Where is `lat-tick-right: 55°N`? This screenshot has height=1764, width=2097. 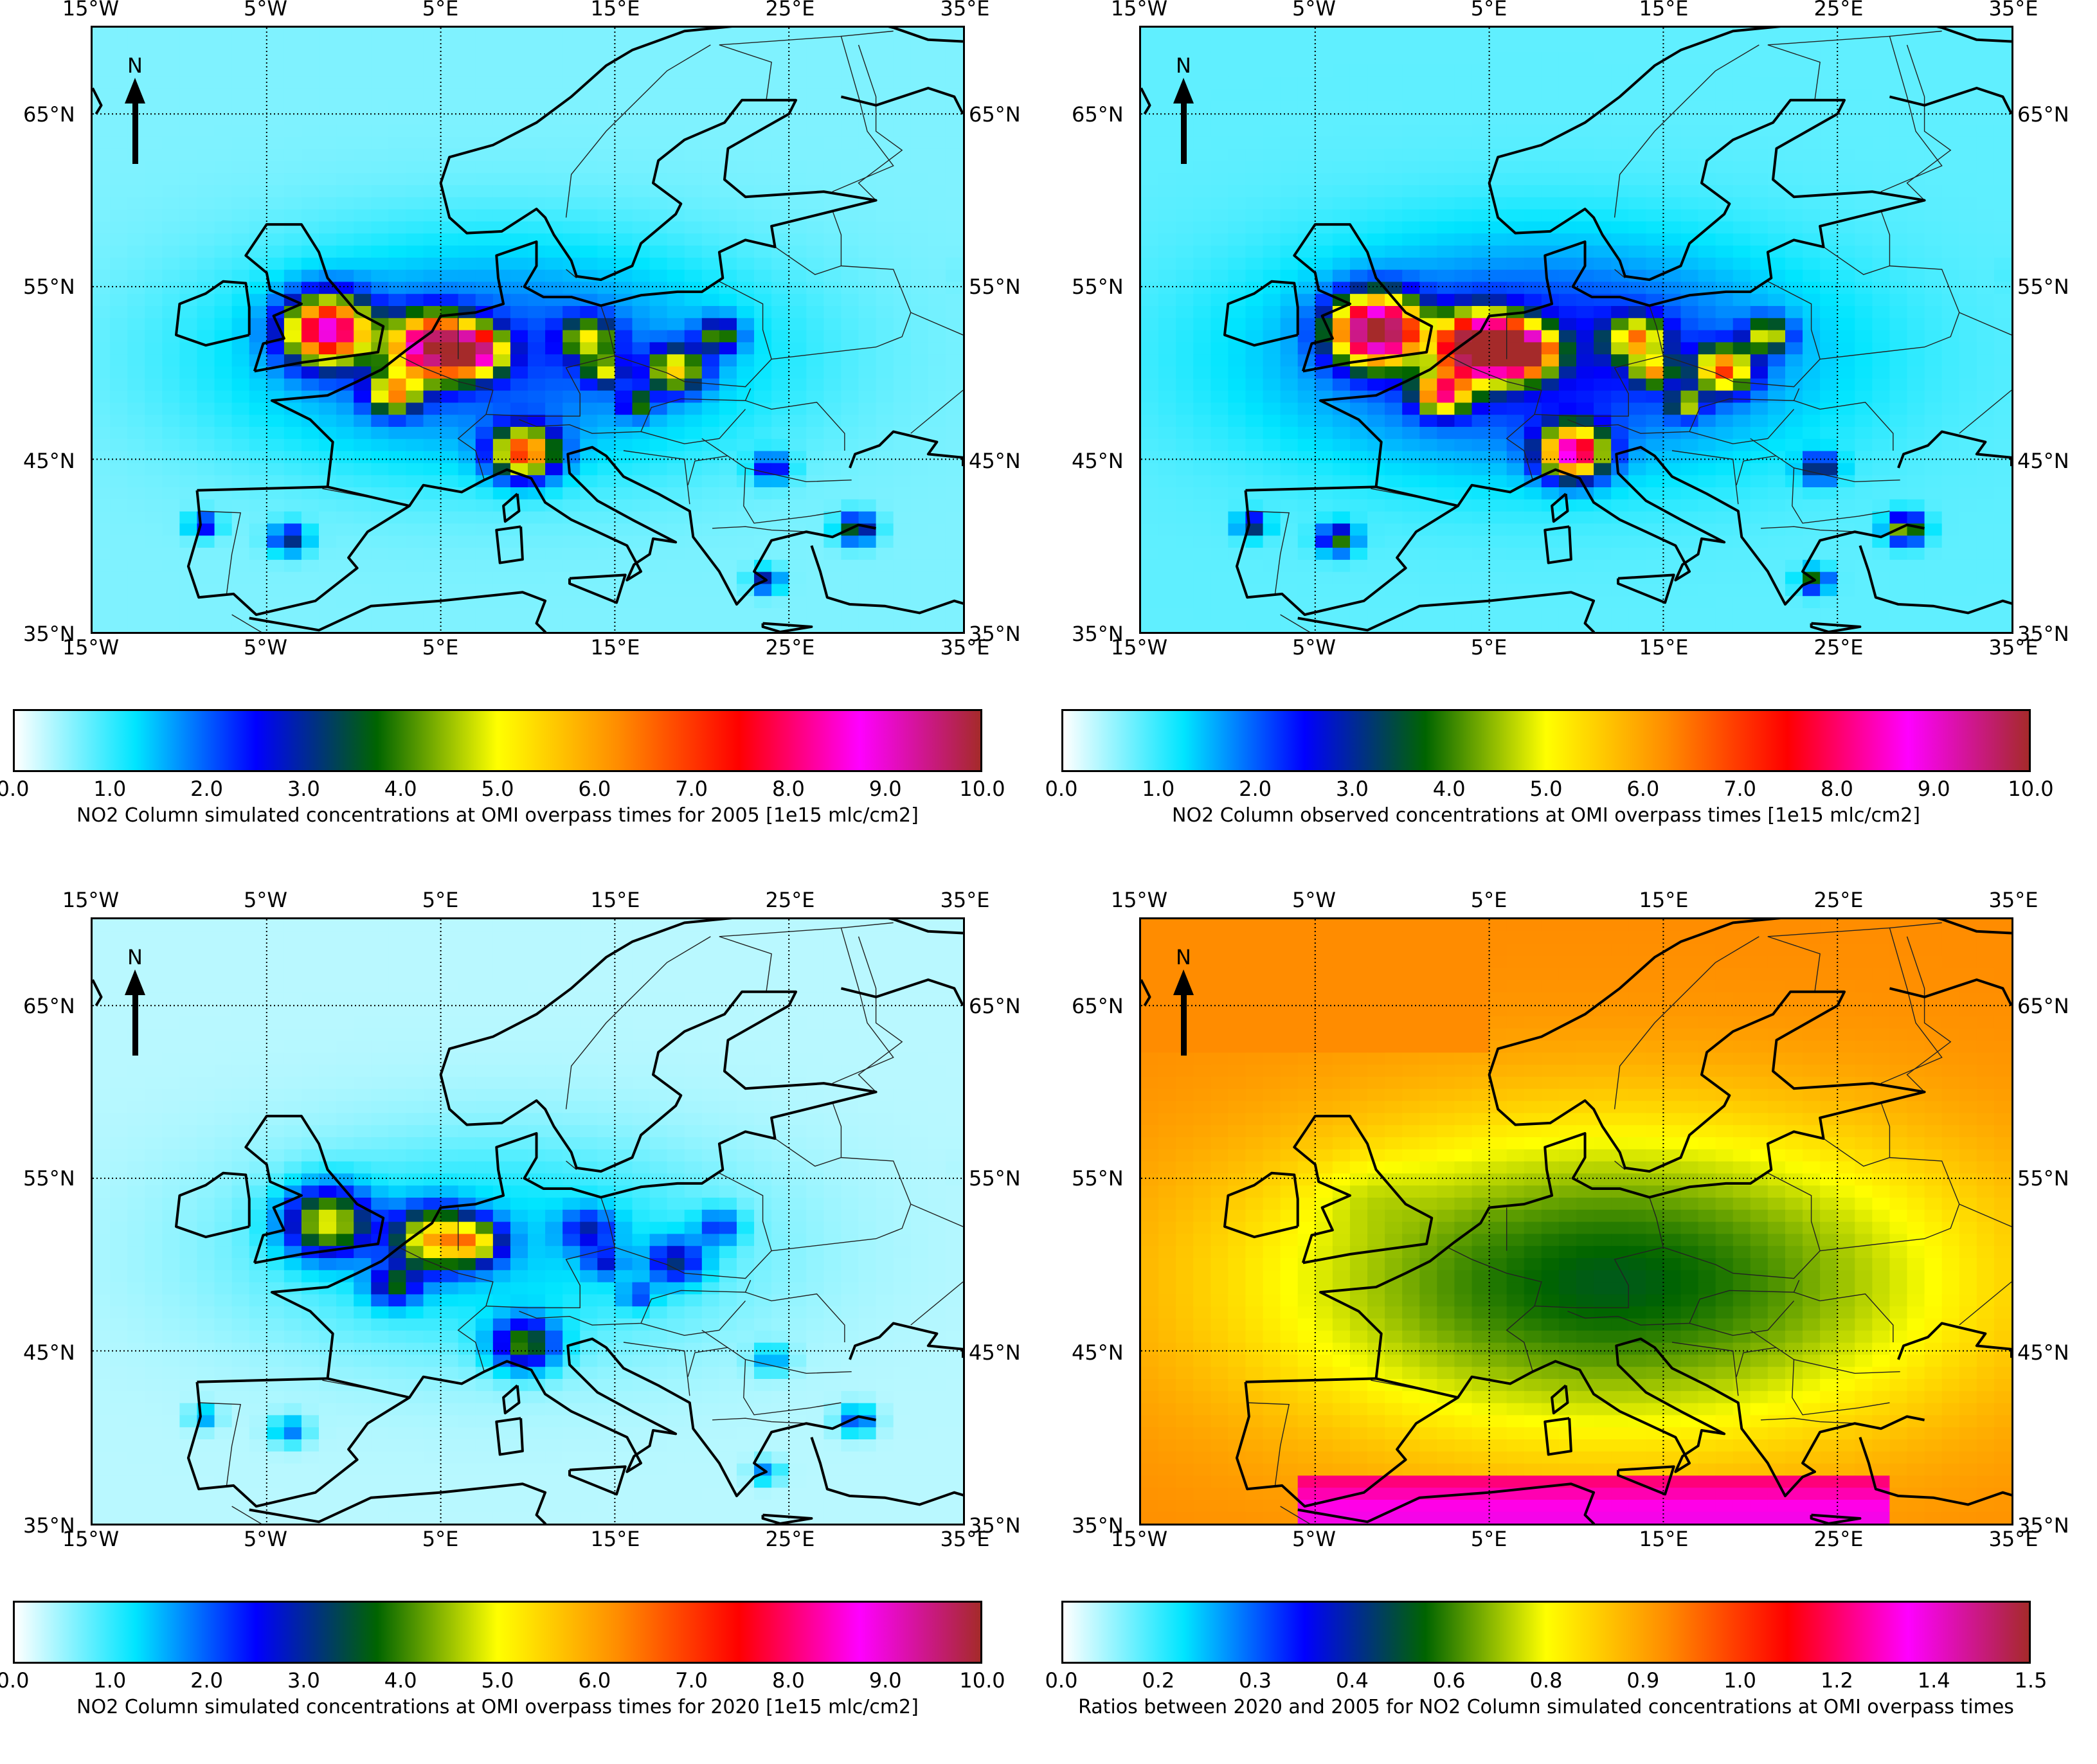
lat-tick-right: 55°N is located at coordinates (995, 287).